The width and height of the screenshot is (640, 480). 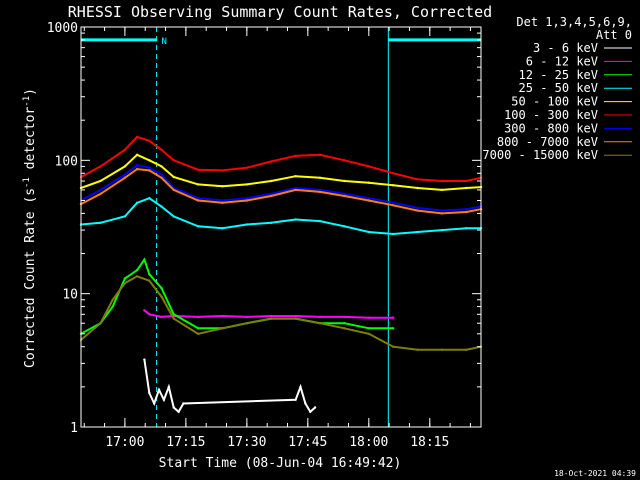 What do you see at coordinates (30, 92) in the screenshot?
I see `y-axis-label-end: )` at bounding box center [30, 92].